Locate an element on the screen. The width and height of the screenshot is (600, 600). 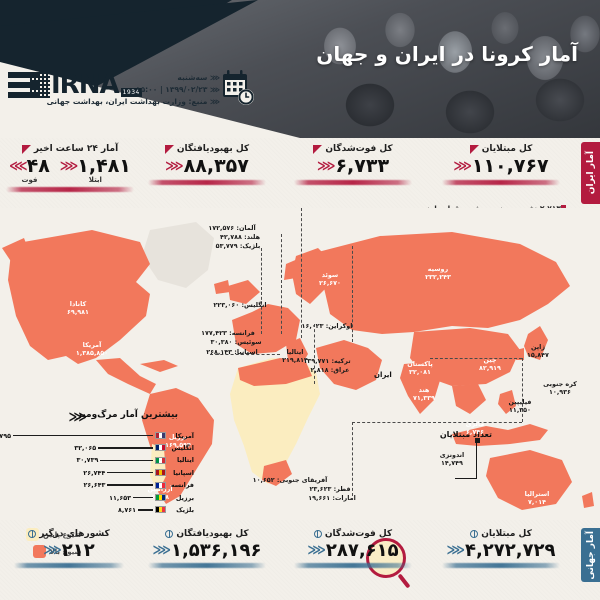
map-label-19: هند ۷۱,۳۳۹ is located at coordinates (424, 394).